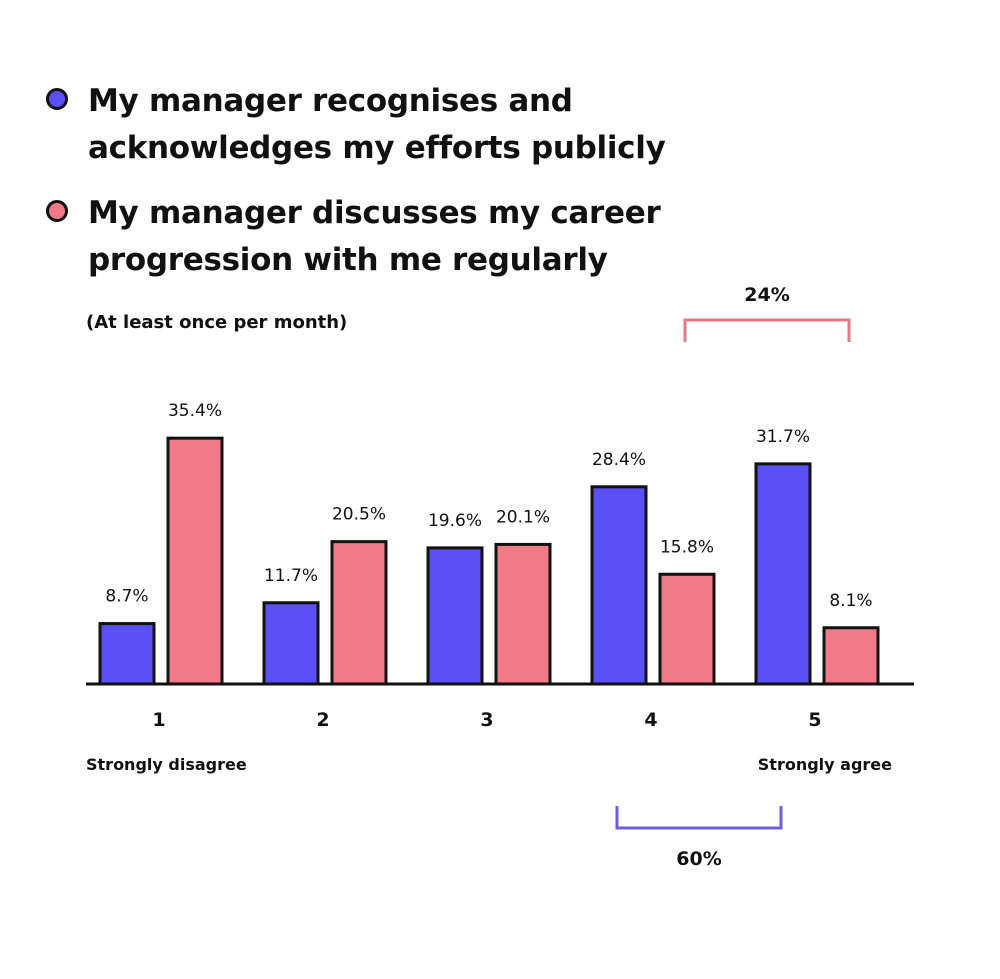 The width and height of the screenshot is (1000, 979). What do you see at coordinates (291, 576) in the screenshot?
I see `data-label-s0-c1: 11.7%` at bounding box center [291, 576].